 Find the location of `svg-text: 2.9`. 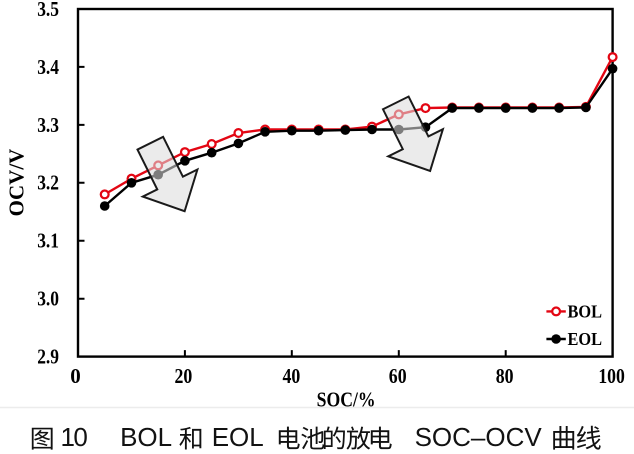

svg-text: 2.9 is located at coordinates (48, 357).